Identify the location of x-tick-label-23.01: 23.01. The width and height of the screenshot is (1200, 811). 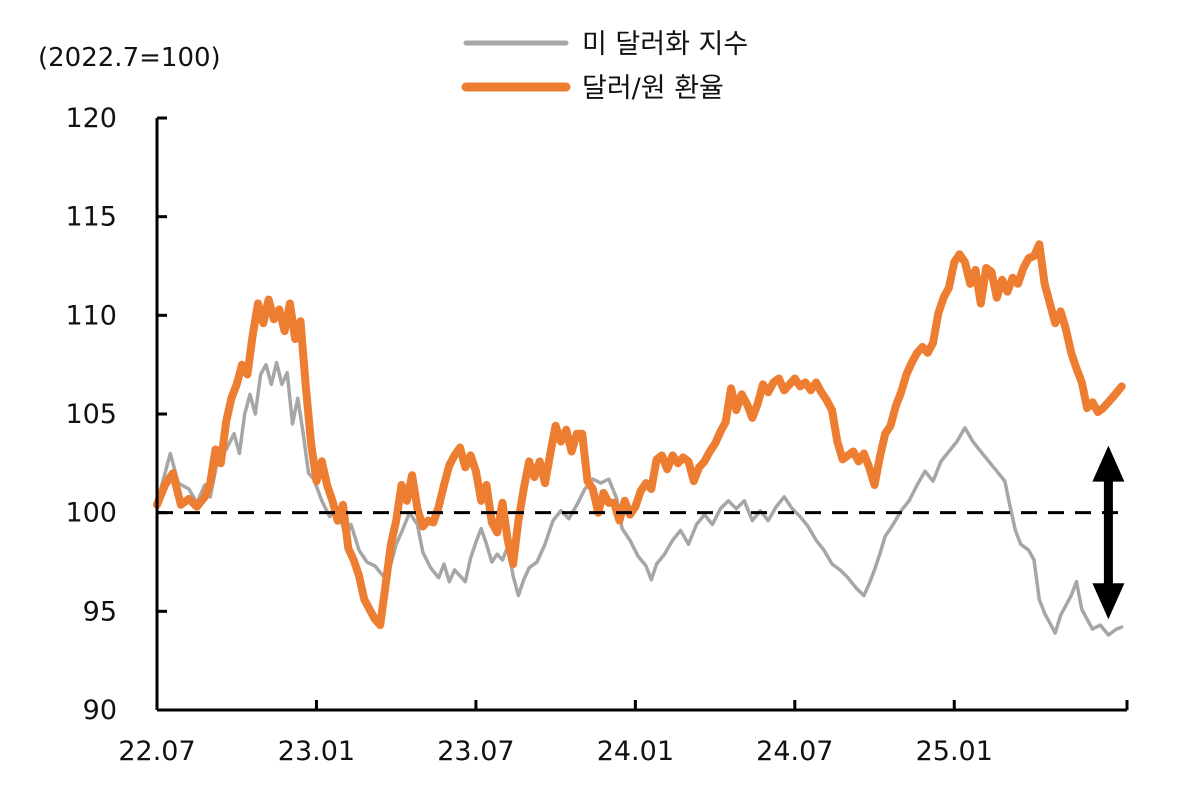
(316, 751).